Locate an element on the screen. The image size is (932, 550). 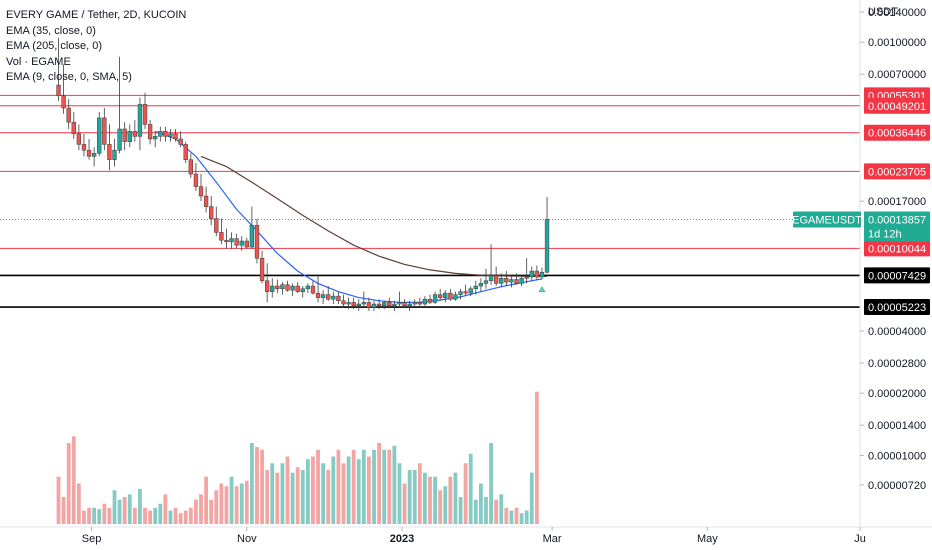
level-badge: 0.00049201 is located at coordinates (897, 105).